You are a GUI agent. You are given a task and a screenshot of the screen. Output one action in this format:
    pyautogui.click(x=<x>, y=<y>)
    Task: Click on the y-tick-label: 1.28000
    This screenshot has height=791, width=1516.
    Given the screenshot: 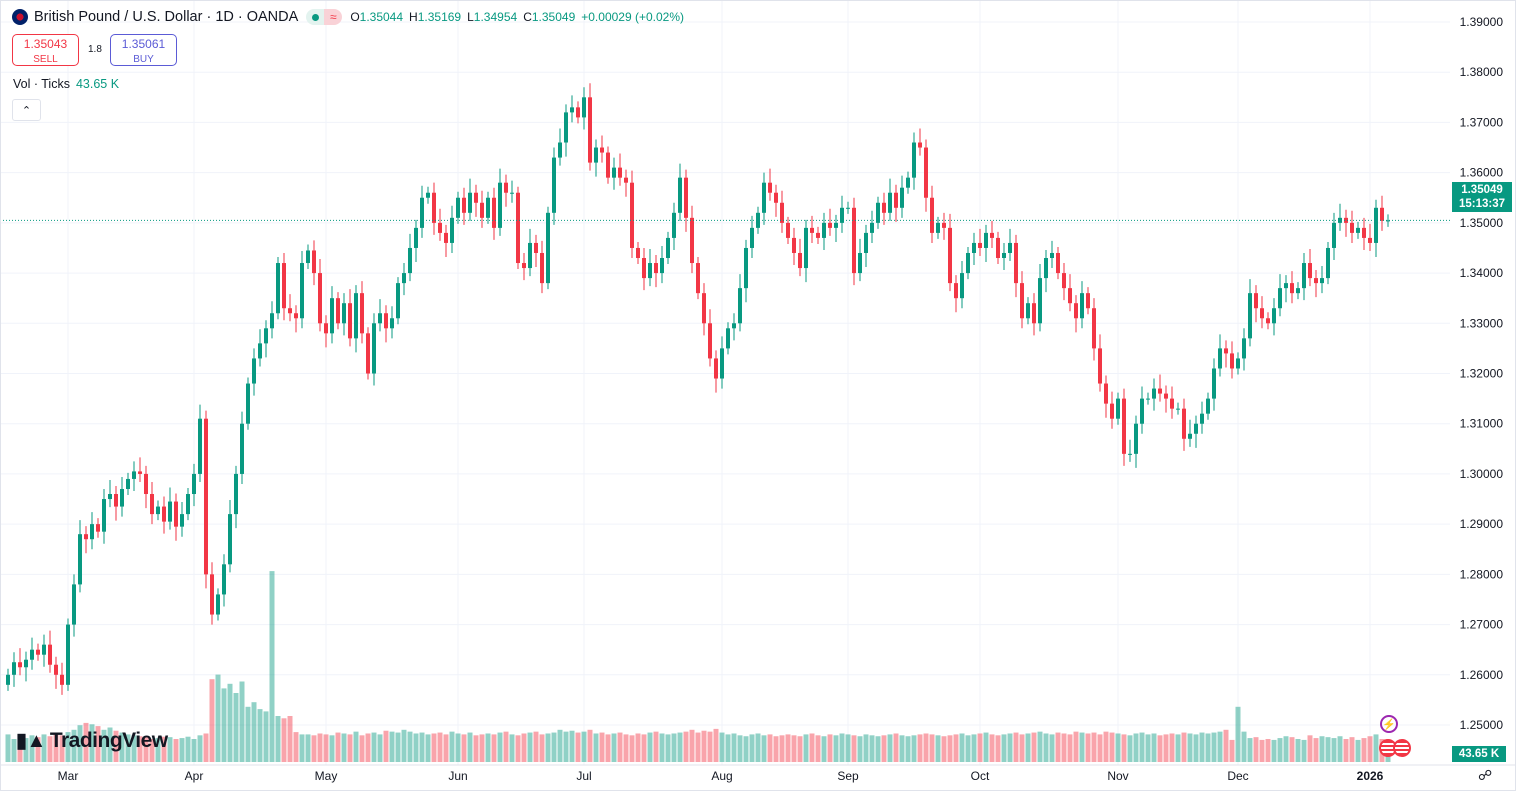 What is the action you would take?
    pyautogui.click(x=1482, y=574)
    